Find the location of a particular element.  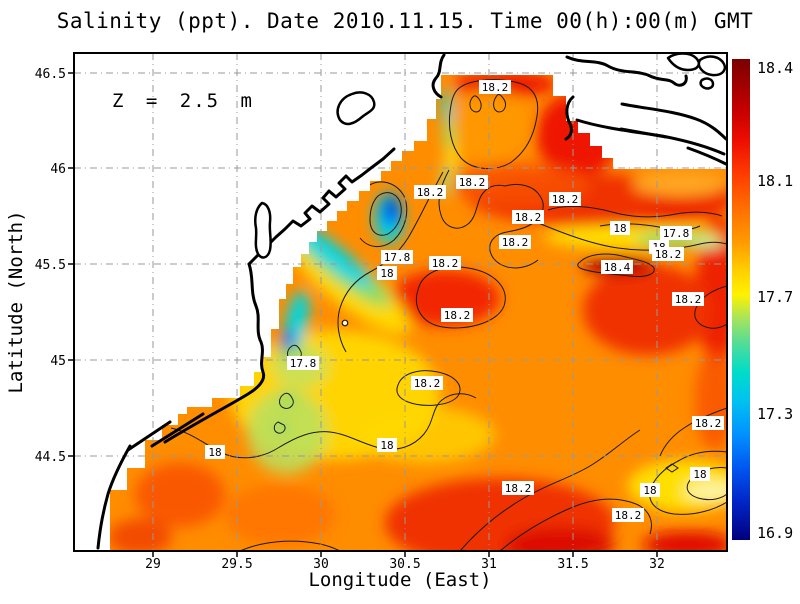

colorbar-label: 16.9 is located at coordinates (775, 533).